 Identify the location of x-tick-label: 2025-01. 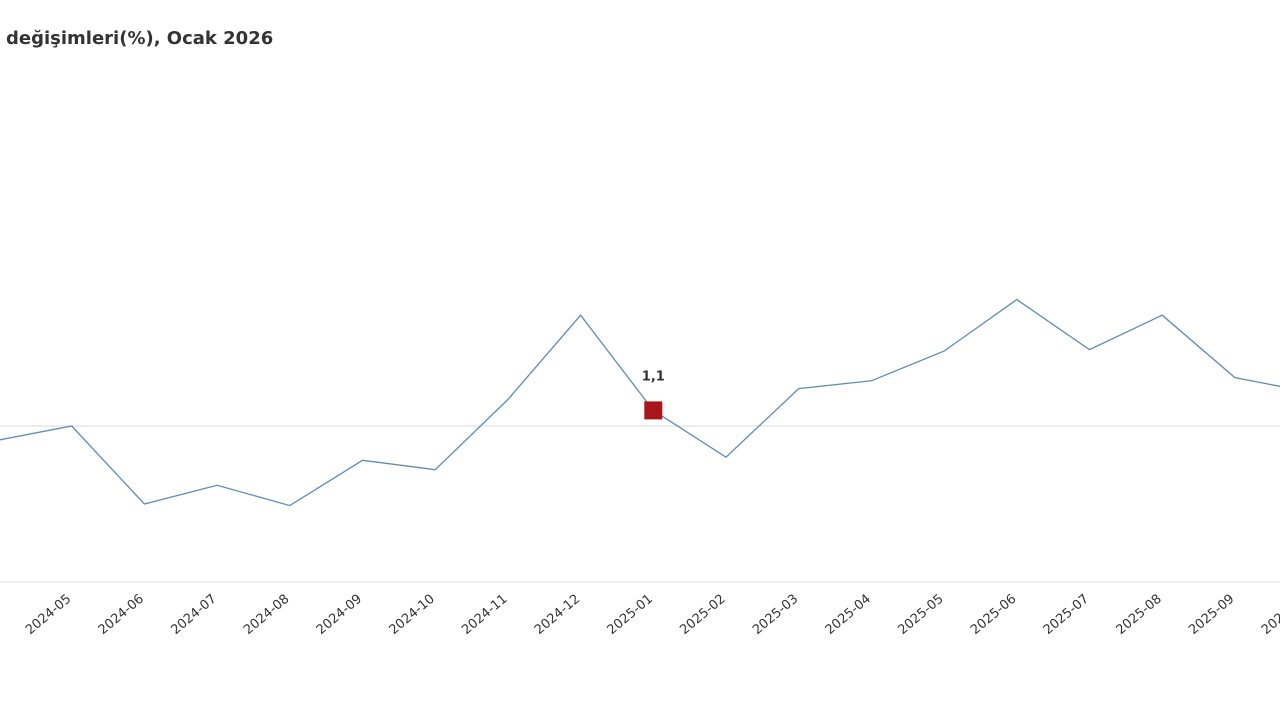
(630, 615).